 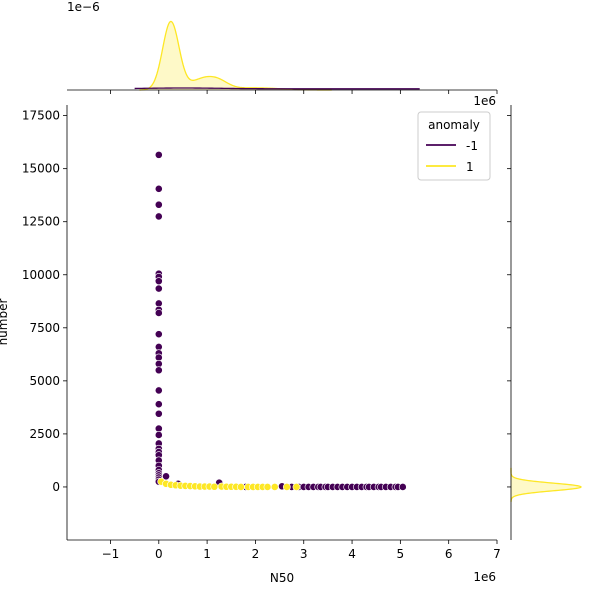 What do you see at coordinates (470, 167) in the screenshot?
I see `legend-label-1: 1` at bounding box center [470, 167].